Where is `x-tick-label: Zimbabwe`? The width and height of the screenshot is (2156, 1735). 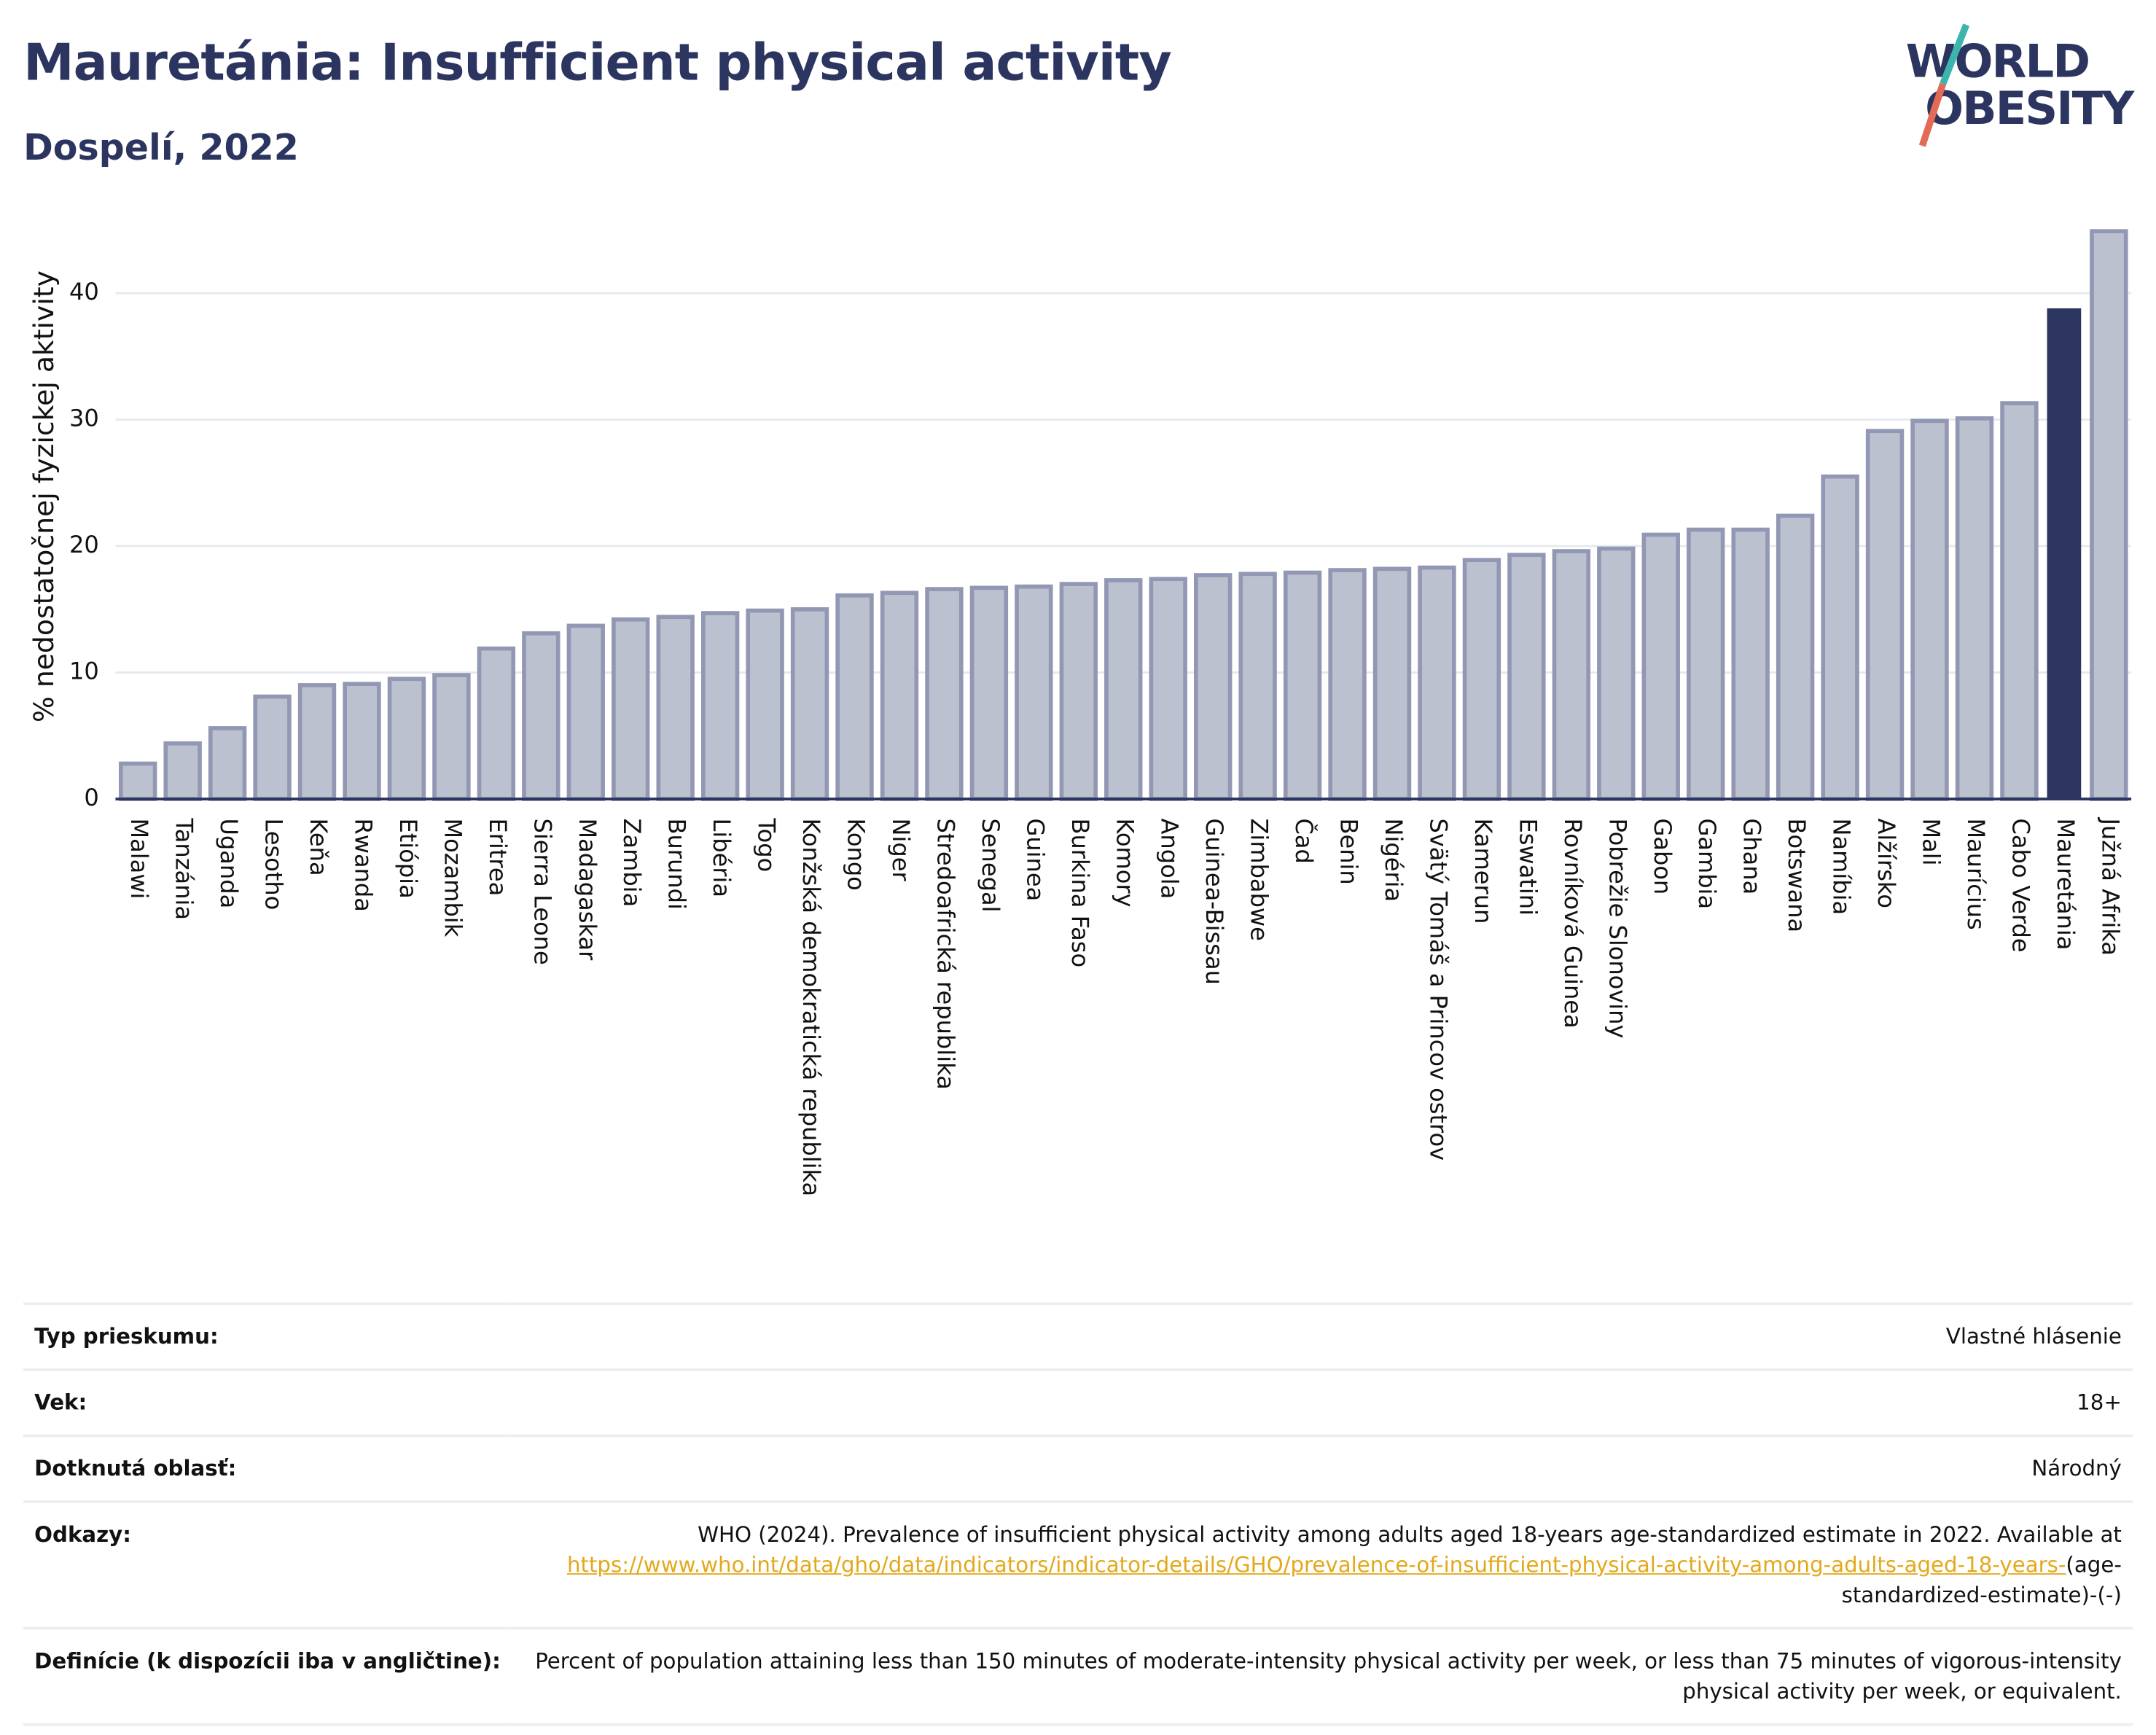
x-tick-label: Zimbabwe is located at coordinates (1260, 879).